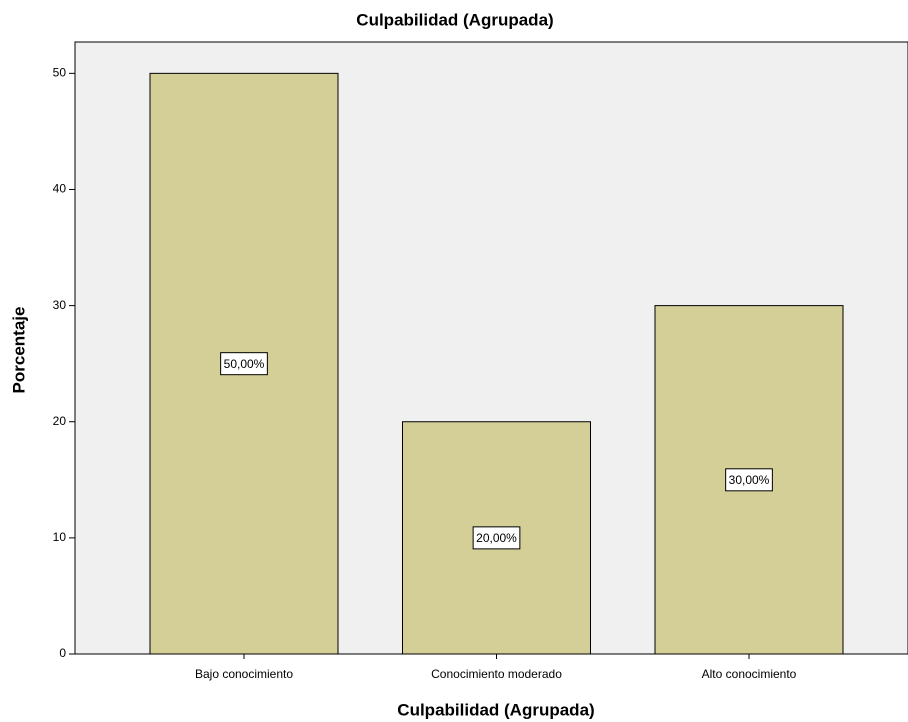  I want to click on y-tick-label: 20, so click(60, 421).